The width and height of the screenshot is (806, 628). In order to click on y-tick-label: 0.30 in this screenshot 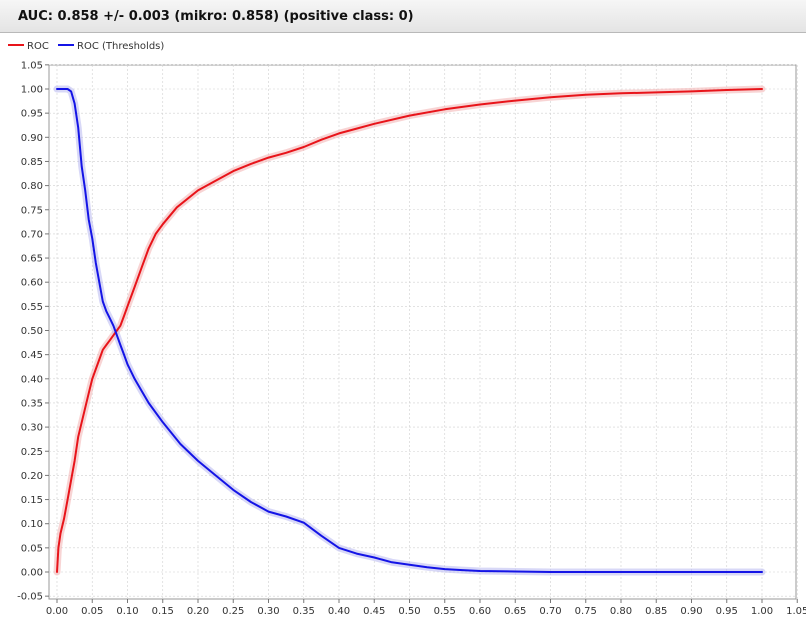, I will do `click(32, 428)`.